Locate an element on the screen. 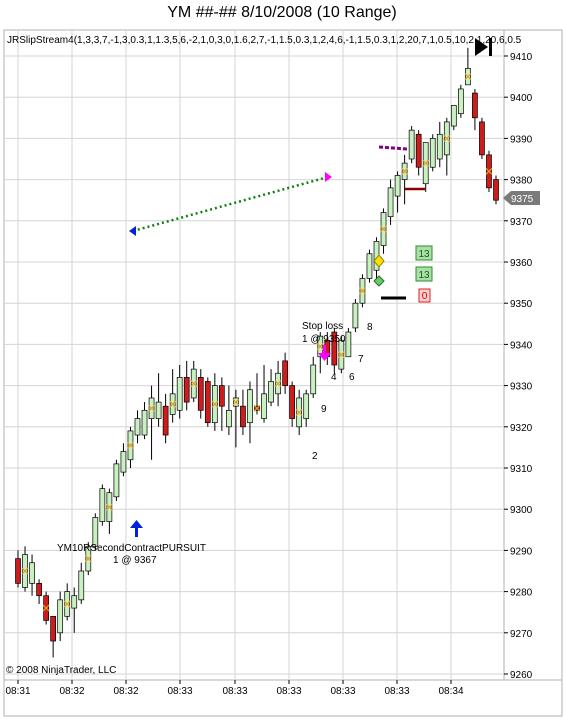  green-badge-1: 13 is located at coordinates (424, 253).